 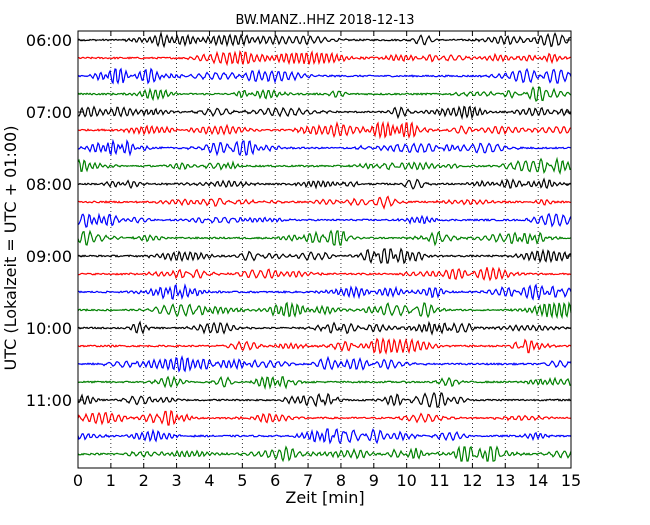 I want to click on y-tick-label: 09:00, so click(x=49, y=256).